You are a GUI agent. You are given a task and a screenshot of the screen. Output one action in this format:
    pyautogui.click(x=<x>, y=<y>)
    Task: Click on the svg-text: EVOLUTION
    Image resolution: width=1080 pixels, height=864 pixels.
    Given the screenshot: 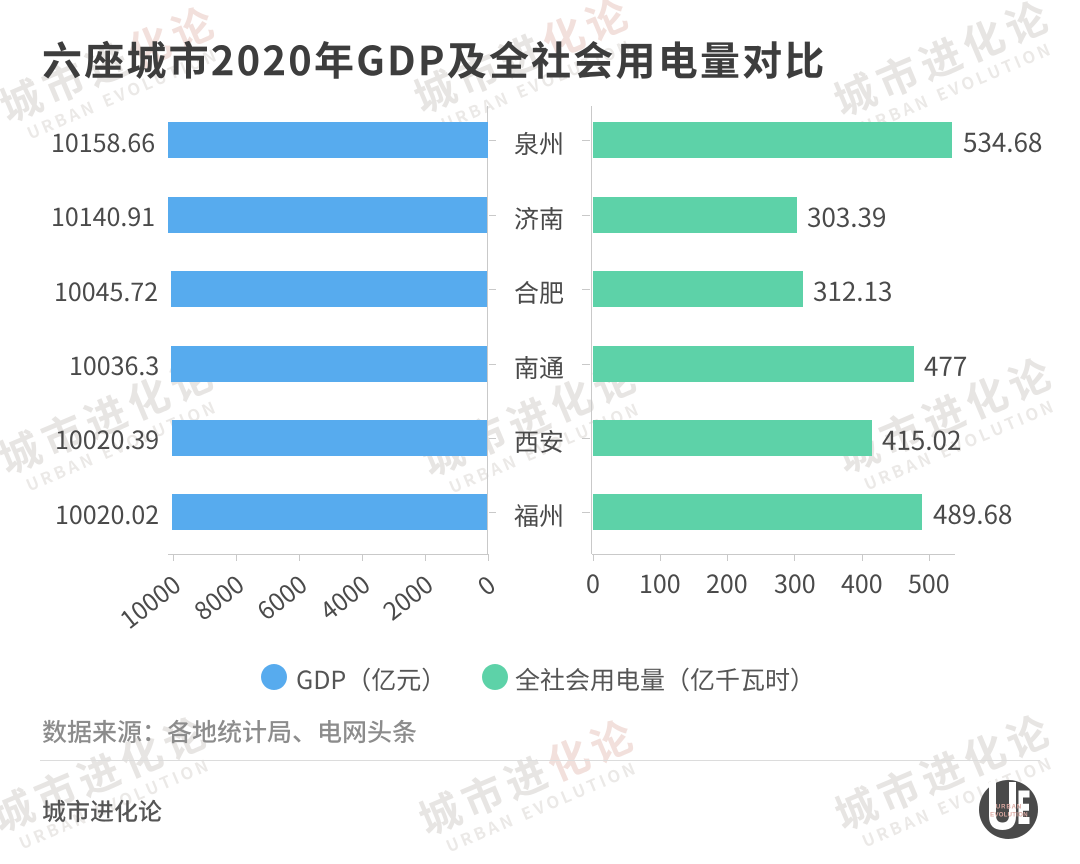 What is the action you would take?
    pyautogui.click(x=1009, y=816)
    